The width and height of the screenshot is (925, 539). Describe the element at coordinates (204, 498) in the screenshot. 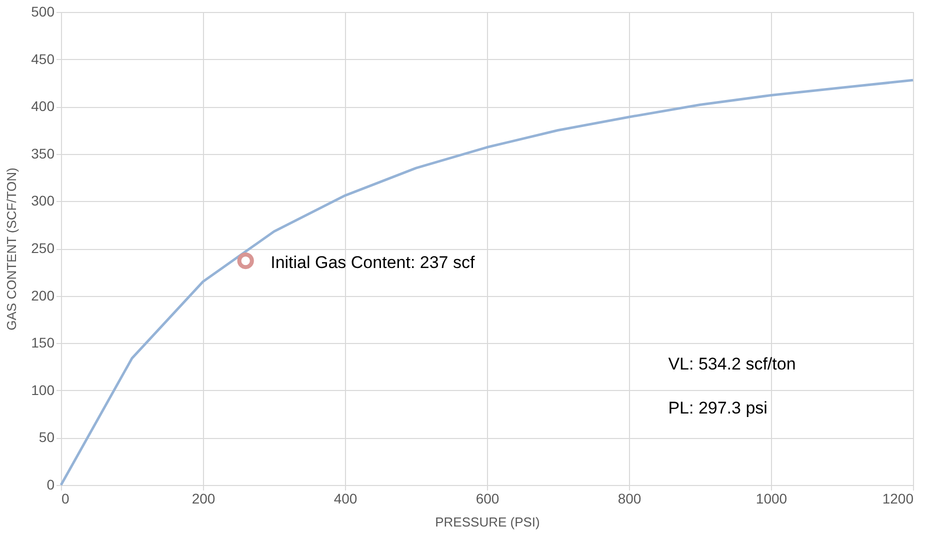

I see `x-tick-label: 200` at that location.